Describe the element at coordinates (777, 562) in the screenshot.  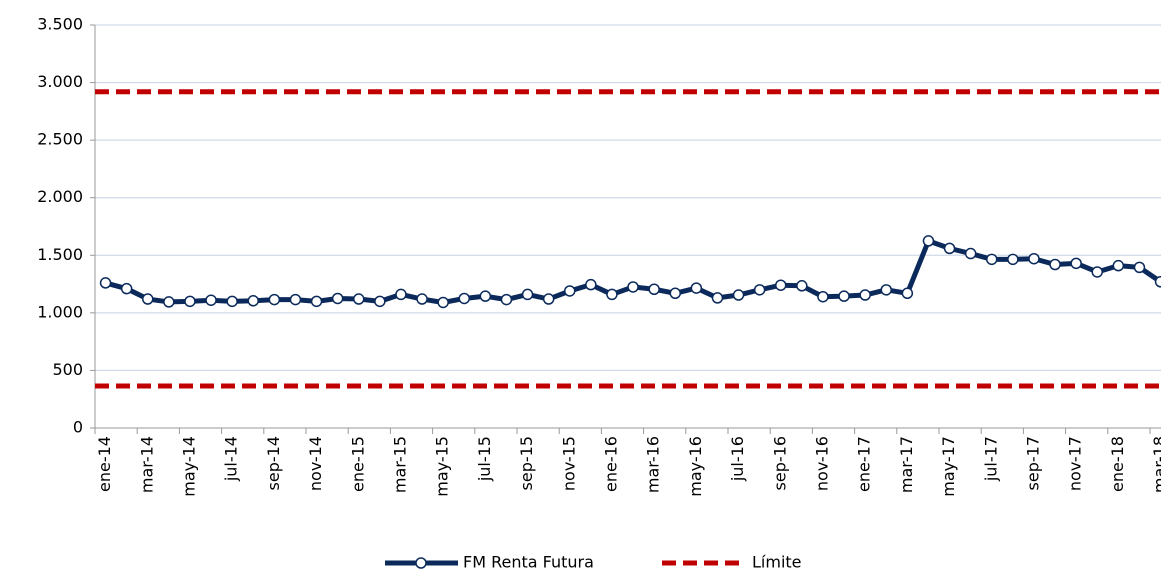
I see `legend-label: Límite` at that location.